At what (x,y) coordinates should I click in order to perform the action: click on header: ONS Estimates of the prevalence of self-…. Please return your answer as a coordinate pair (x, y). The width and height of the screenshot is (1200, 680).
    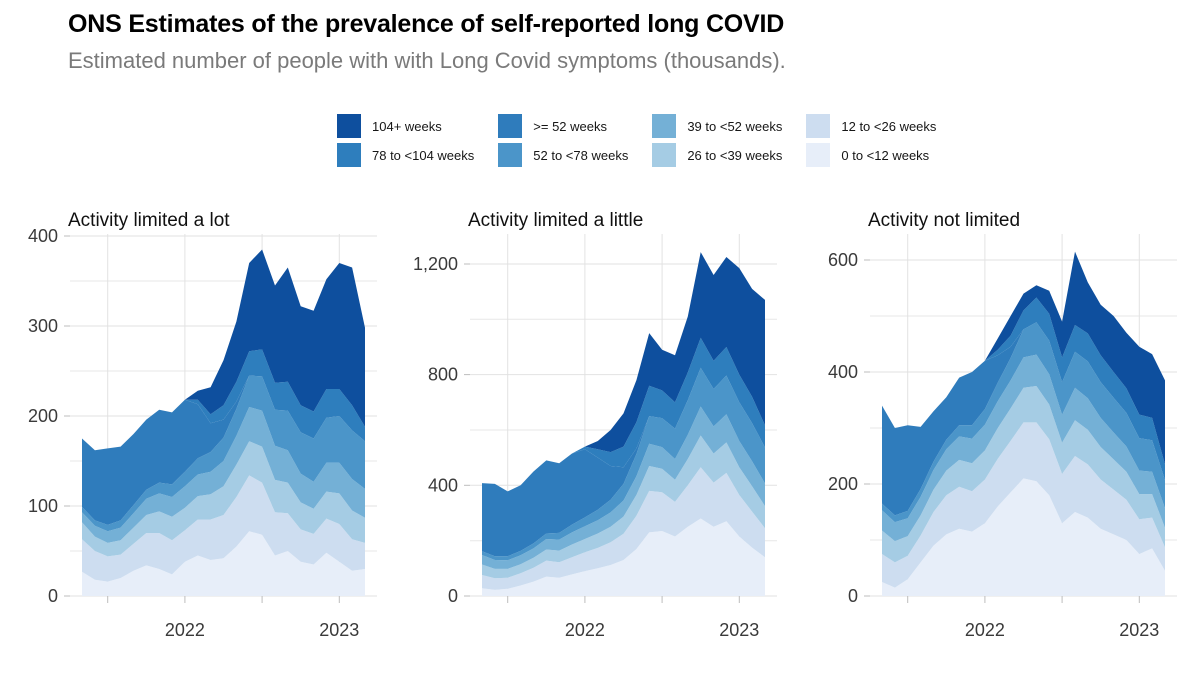
    Looking at the image, I should click on (427, 42).